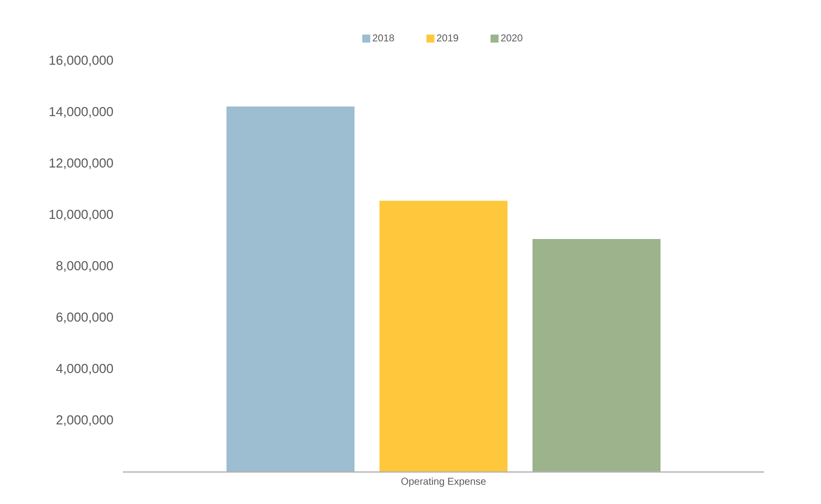 The height and width of the screenshot is (504, 821). I want to click on legend-label: 2020, so click(511, 38).